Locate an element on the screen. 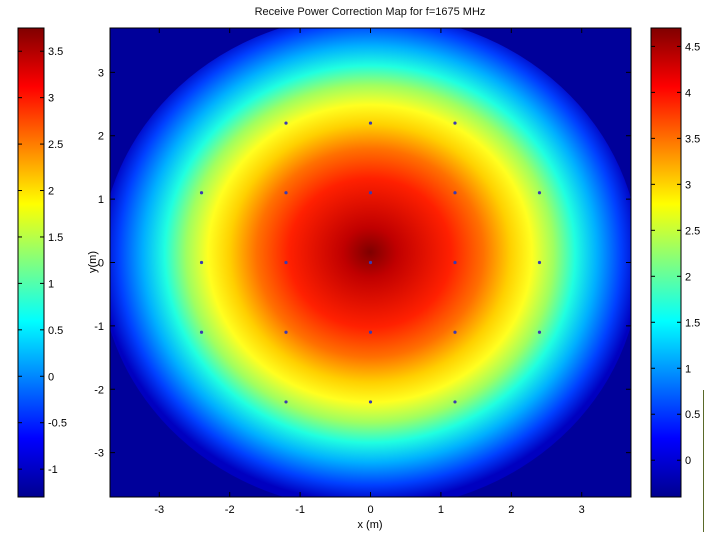  colorbar-tick-label: -1 is located at coordinates (53, 470).